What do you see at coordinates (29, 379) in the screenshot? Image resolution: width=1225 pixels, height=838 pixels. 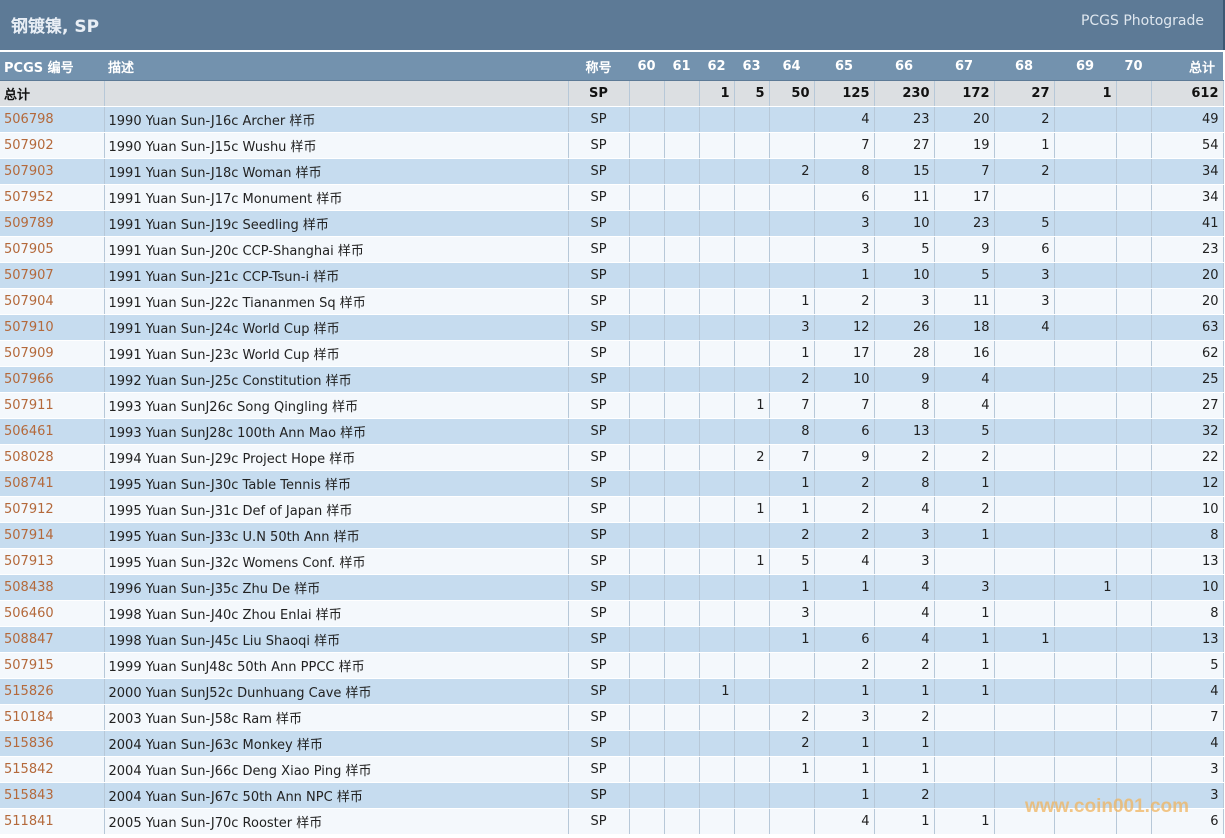 I see `pcgs-number-link: 507966` at bounding box center [29, 379].